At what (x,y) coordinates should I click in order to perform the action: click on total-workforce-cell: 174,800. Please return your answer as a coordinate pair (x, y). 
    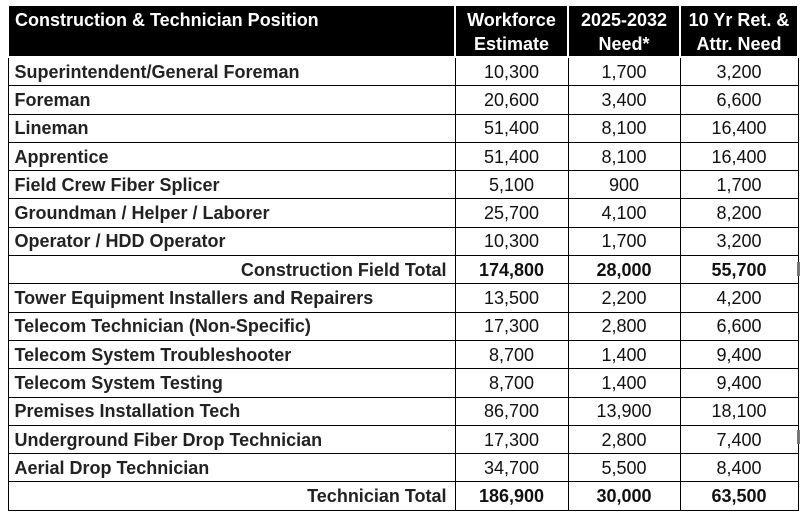
    Looking at the image, I should click on (511, 270).